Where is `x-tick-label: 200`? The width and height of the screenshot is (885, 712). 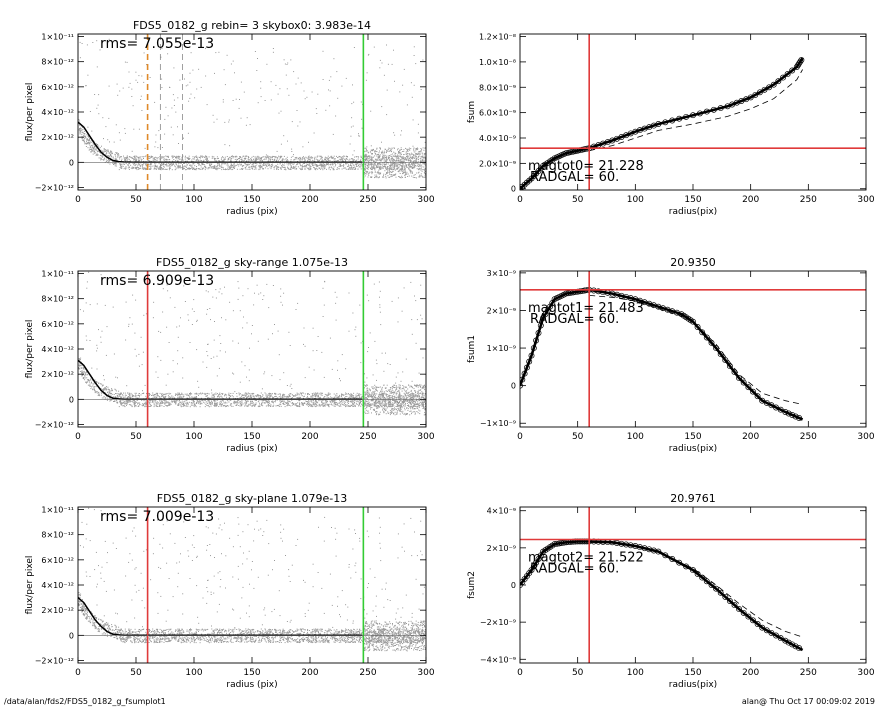 x-tick-label: 200 is located at coordinates (309, 200).